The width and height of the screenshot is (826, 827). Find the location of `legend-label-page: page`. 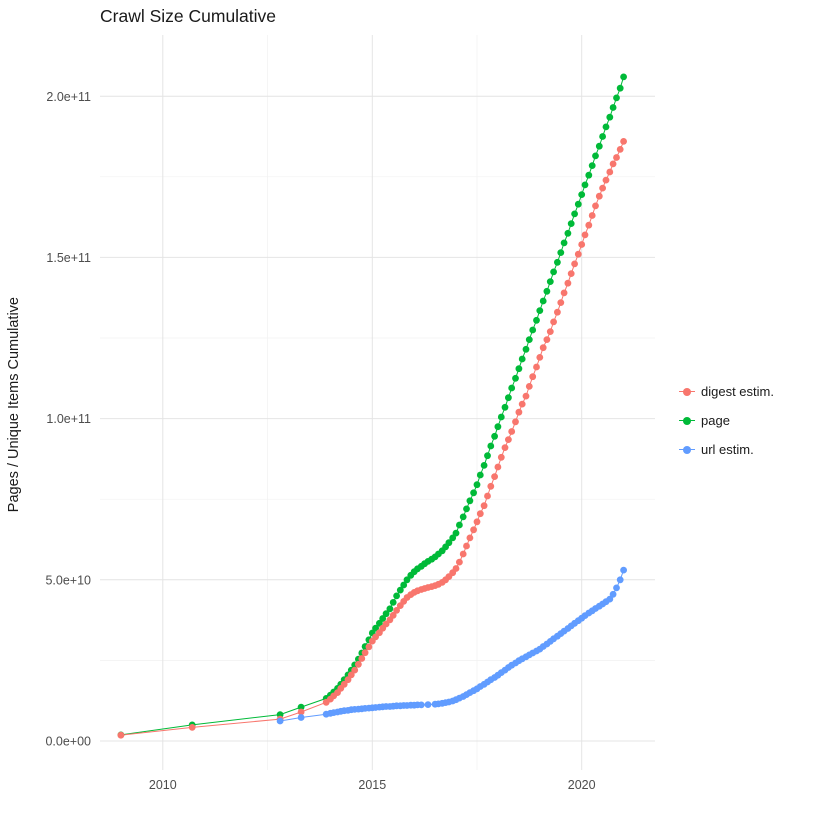

legend-label-page: page is located at coordinates (715, 420).